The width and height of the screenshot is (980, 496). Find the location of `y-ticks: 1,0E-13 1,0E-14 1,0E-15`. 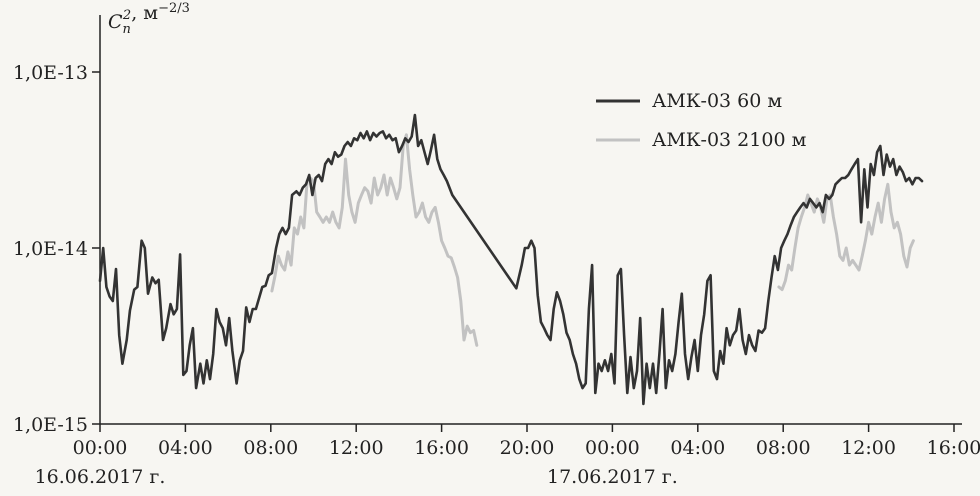

y-ticks: 1,0E-13 1,0E-14 1,0E-15 is located at coordinates (56, 249).